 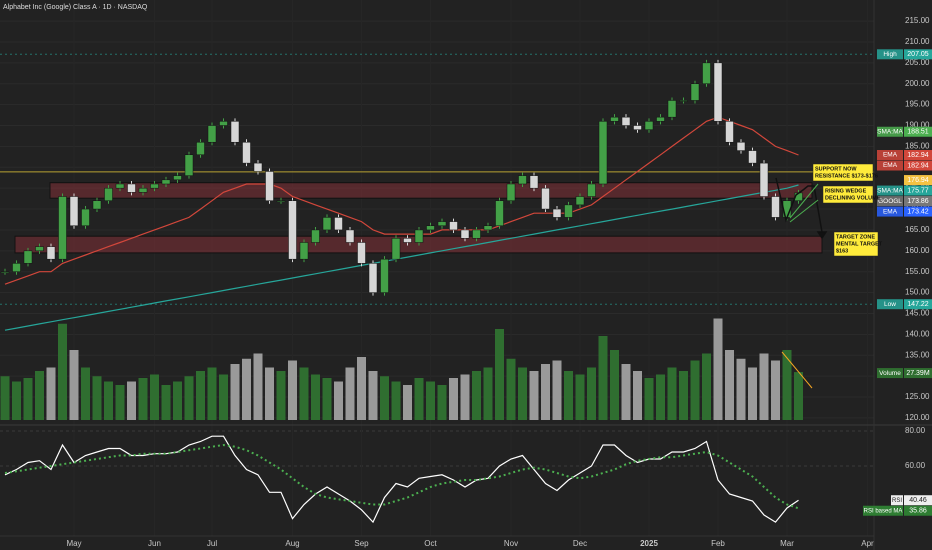 I want to click on tag-name: Low, so click(x=890, y=304).